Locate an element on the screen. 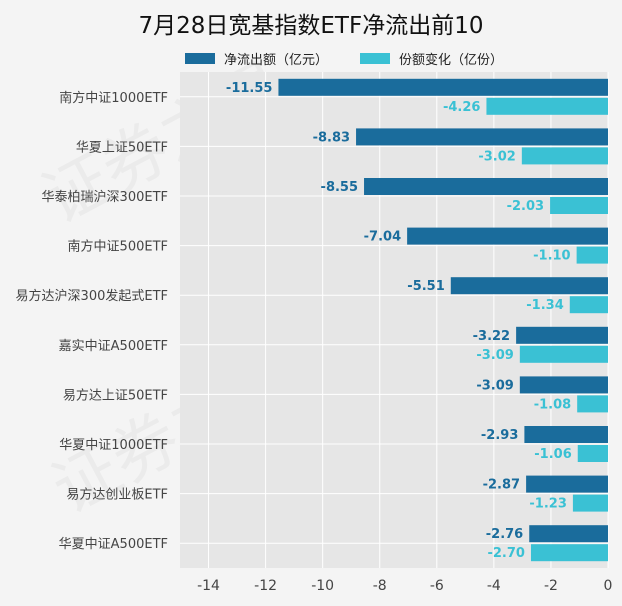  legend-item-net-outflow: 净流出额（亿元） is located at coordinates (257, 58).